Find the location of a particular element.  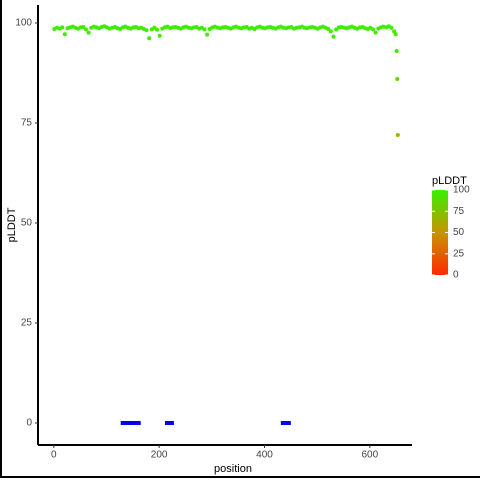

x-axis-title: position is located at coordinates (233, 469).